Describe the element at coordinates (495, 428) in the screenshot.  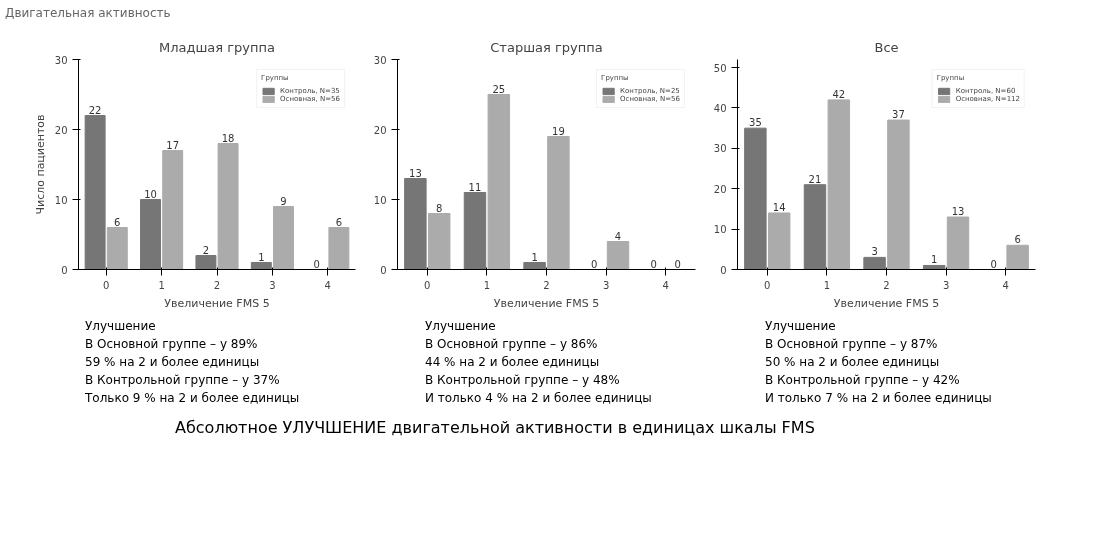
I see `text: Абсолютное УЛУЧШЕНИЕ двигательной активности в единицах шкалы FMS` at that location.